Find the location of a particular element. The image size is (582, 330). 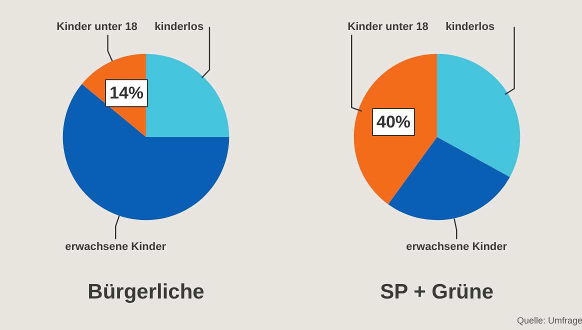

data-label: 14% is located at coordinates (127, 93).